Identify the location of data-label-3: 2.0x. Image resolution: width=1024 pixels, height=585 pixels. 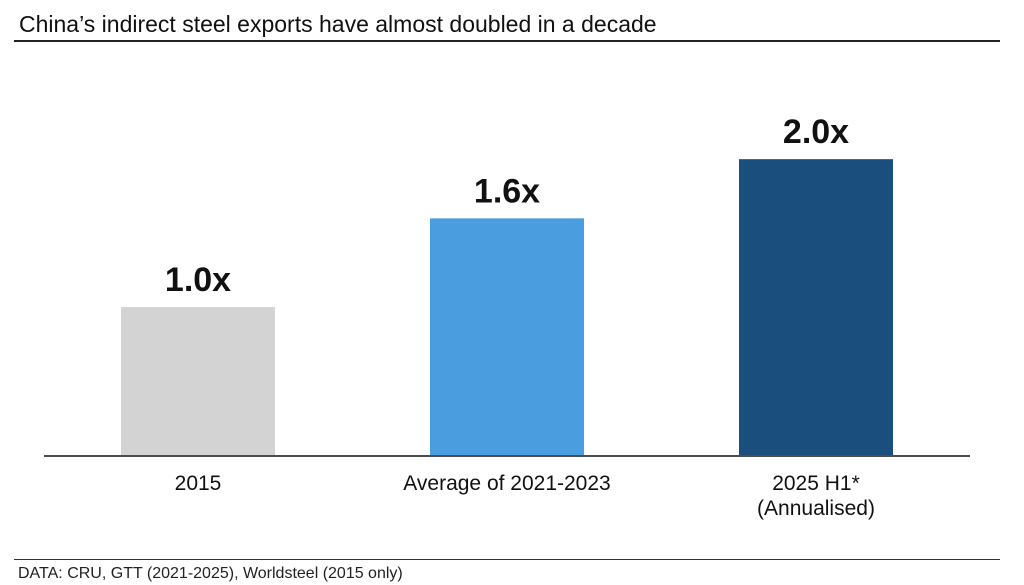
(816, 132).